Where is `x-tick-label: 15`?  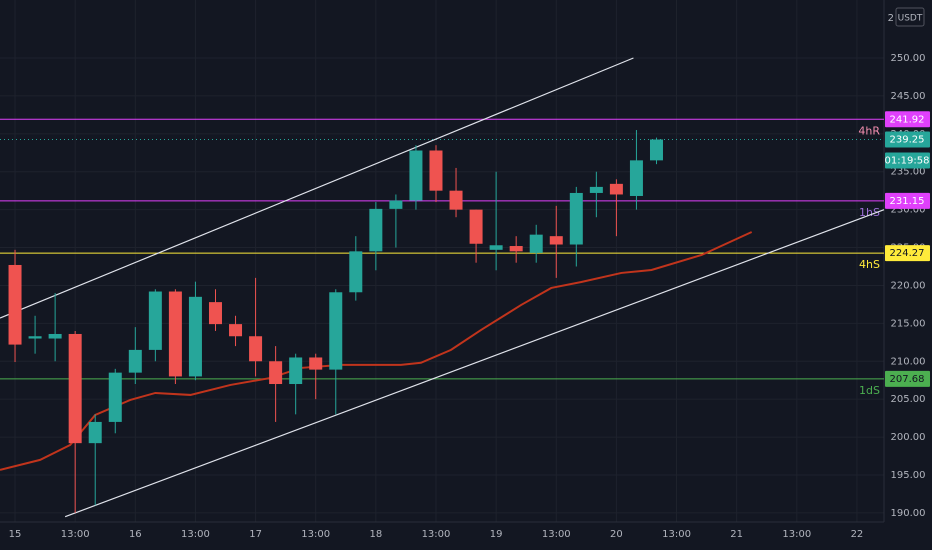 x-tick-label: 15 is located at coordinates (15, 534).